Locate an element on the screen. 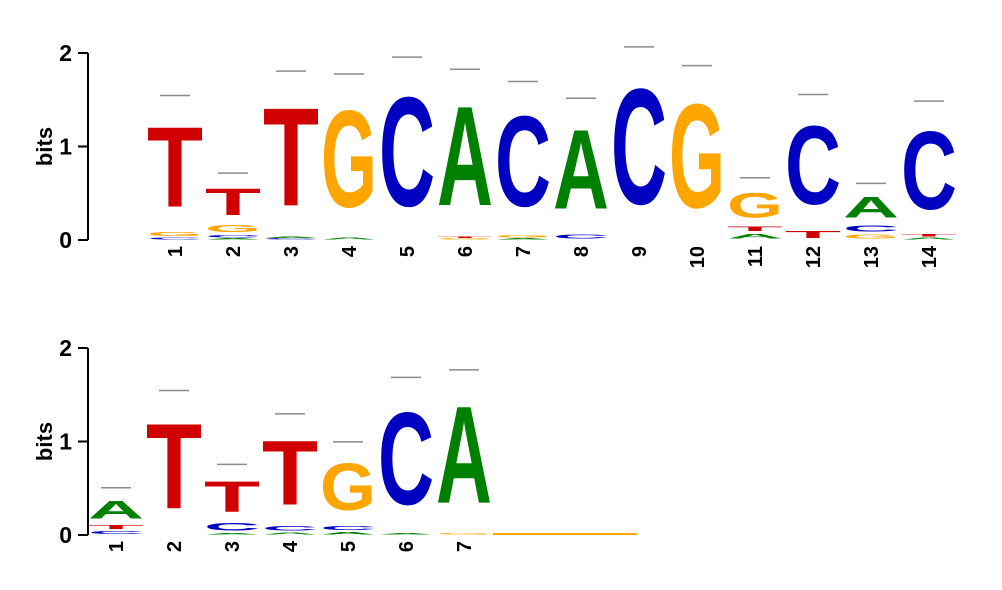  logo-stack-3: CAT is located at coordinates (291, 155).